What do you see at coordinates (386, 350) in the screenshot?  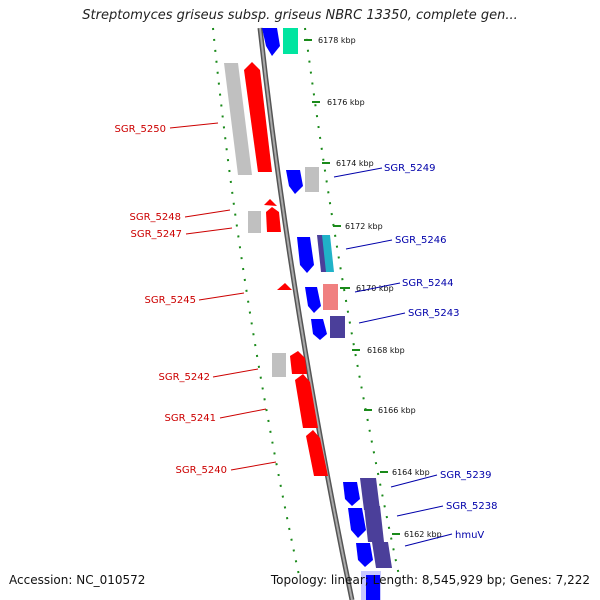 I see `scale-mark-6168: 6168 kbp` at bounding box center [386, 350].